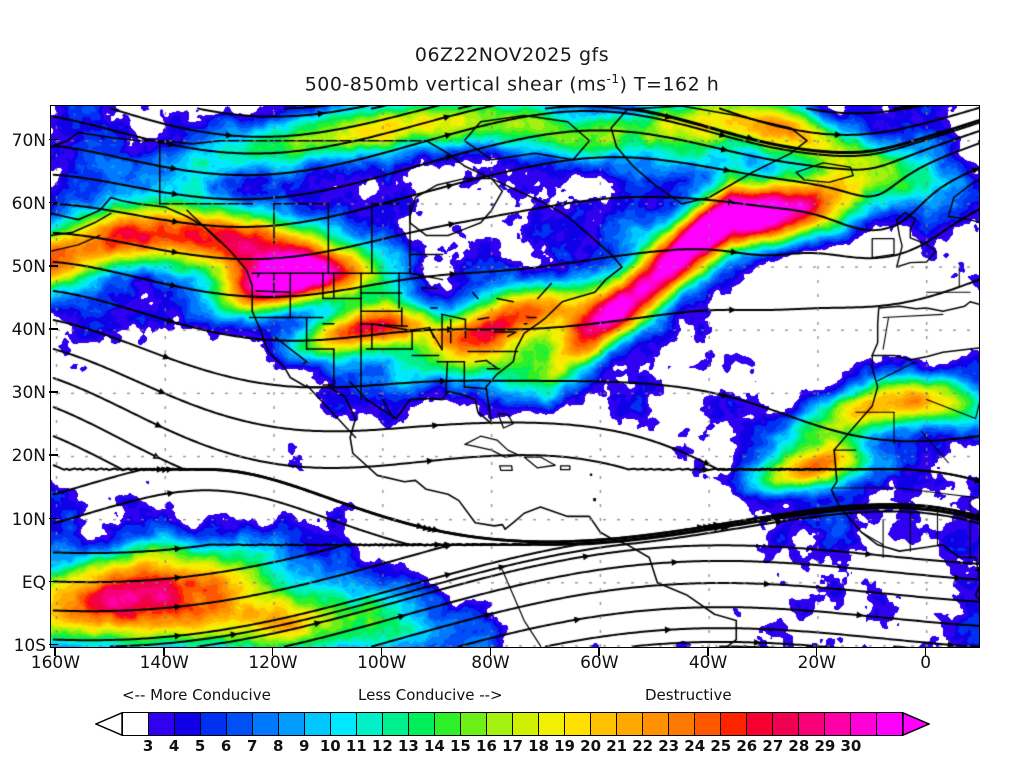 The height and width of the screenshot is (768, 1024). What do you see at coordinates (382, 746) in the screenshot?
I see `colorbar-tick-12: 12` at bounding box center [382, 746].